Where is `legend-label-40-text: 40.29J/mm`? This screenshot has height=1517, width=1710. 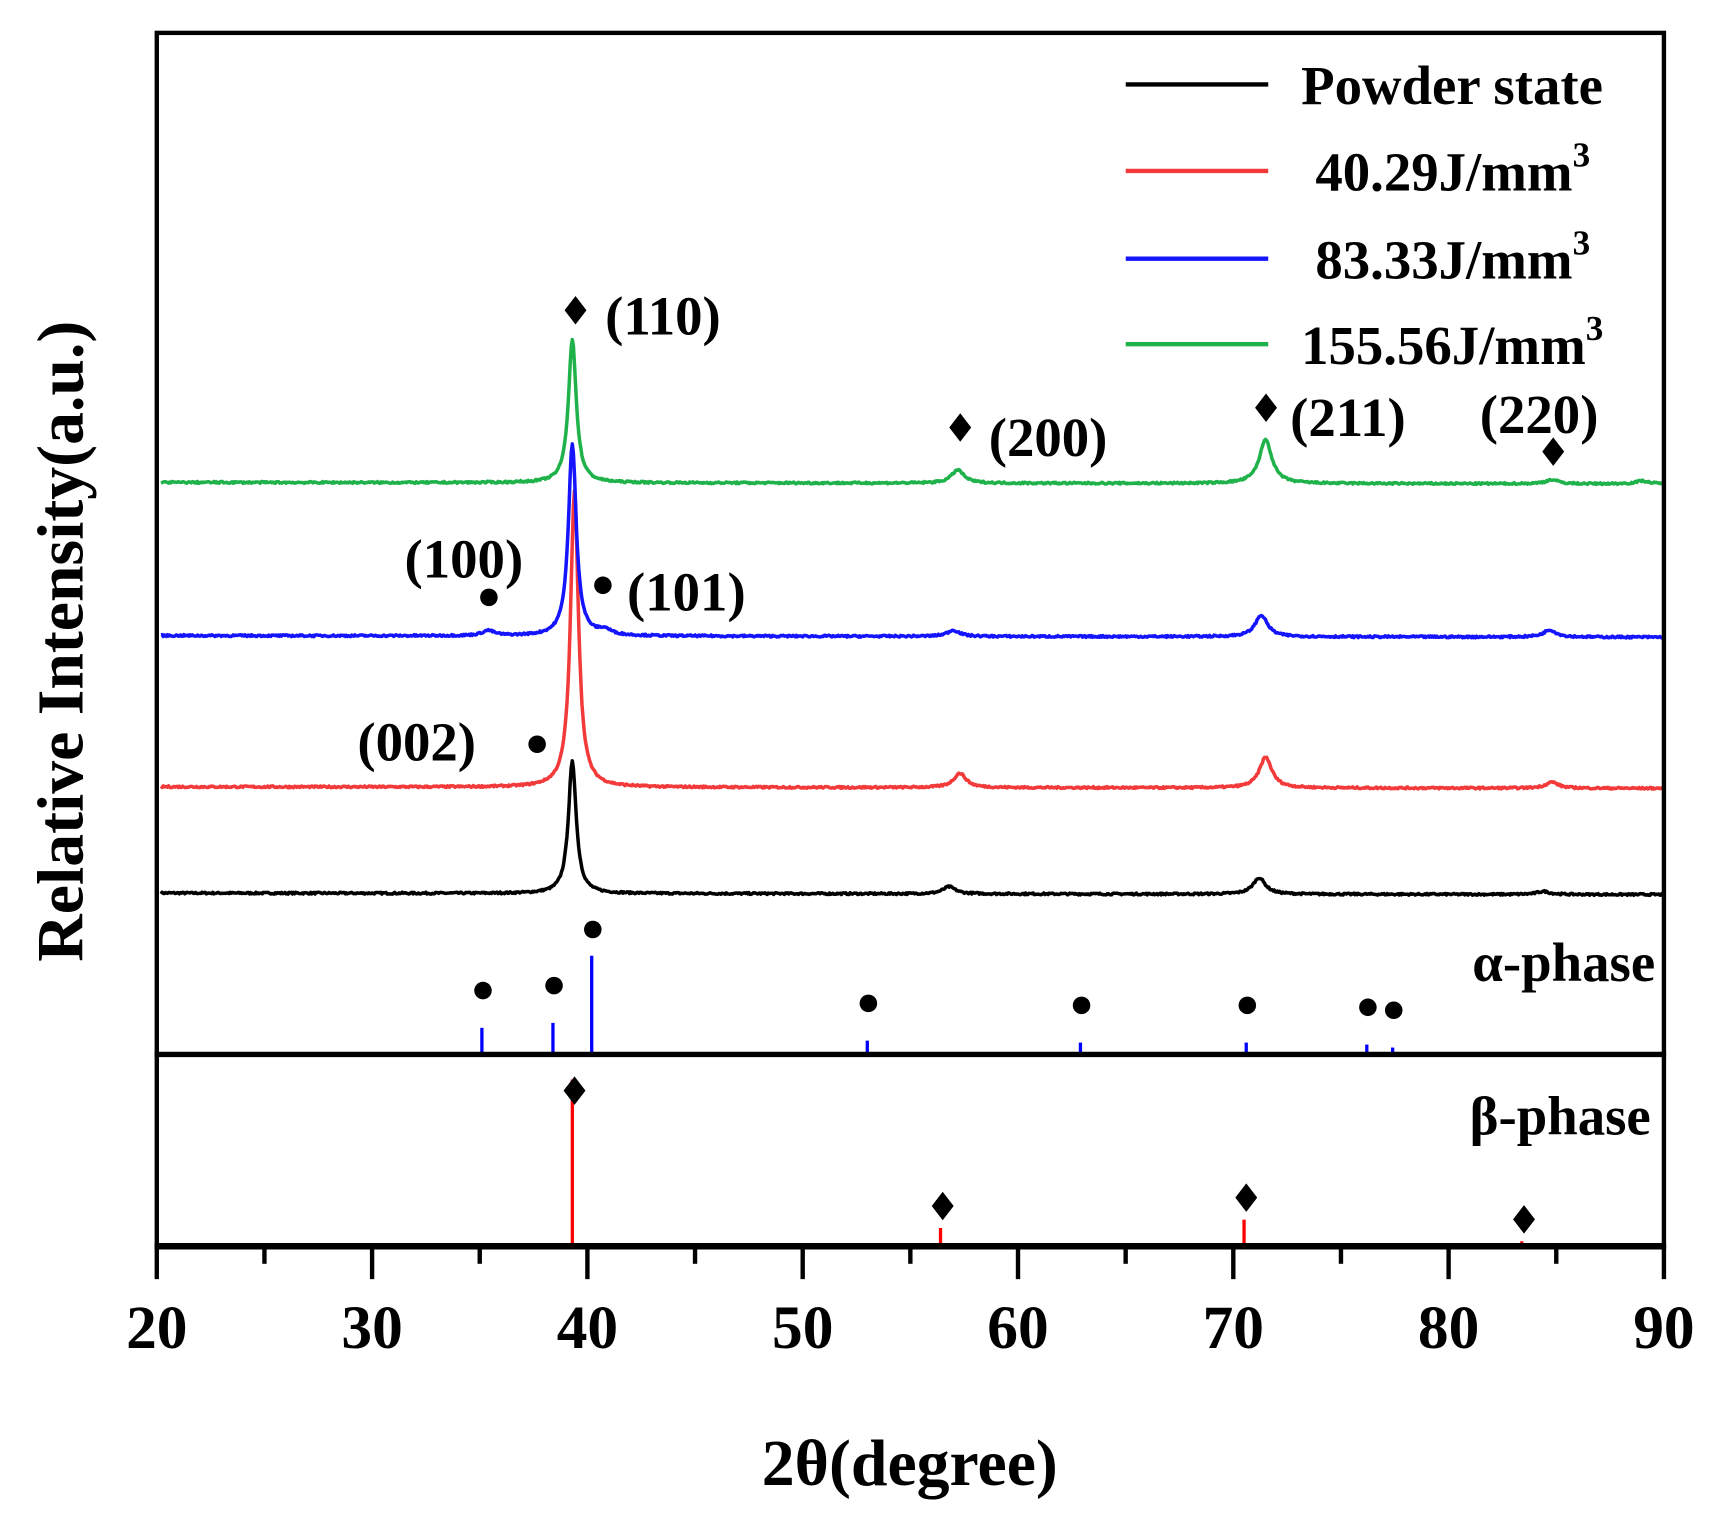 legend-label-40-text: 40.29J/mm is located at coordinates (1443, 172).